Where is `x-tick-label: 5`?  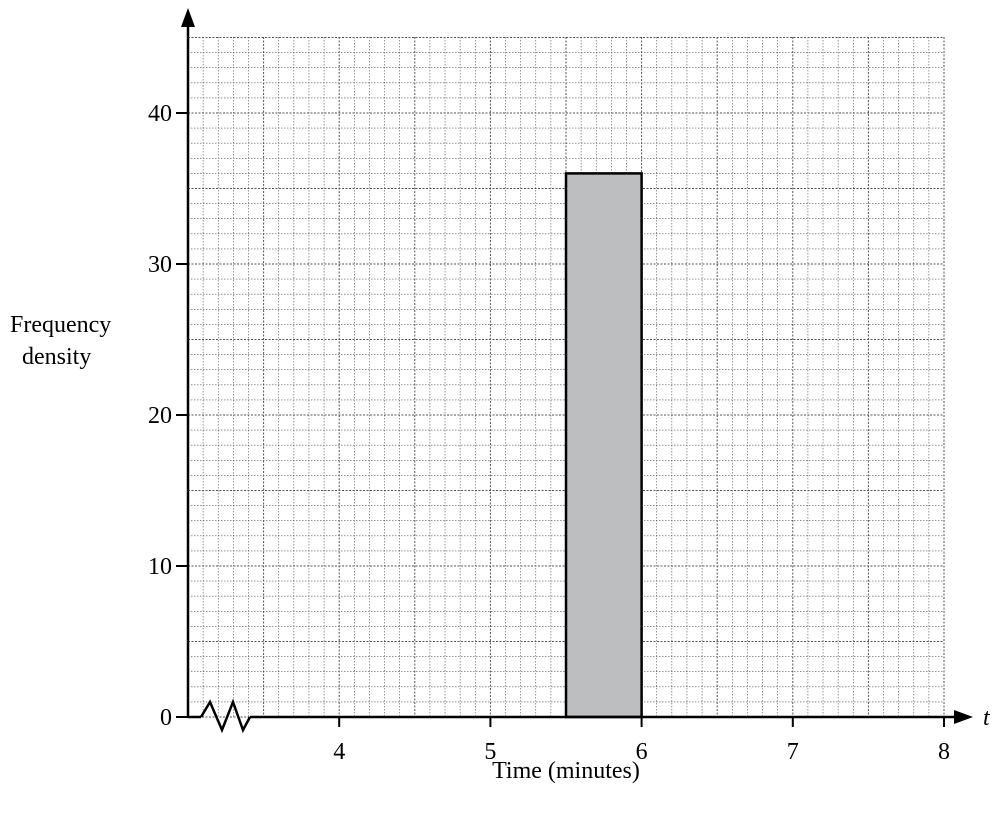
x-tick-label: 5 is located at coordinates (490, 752).